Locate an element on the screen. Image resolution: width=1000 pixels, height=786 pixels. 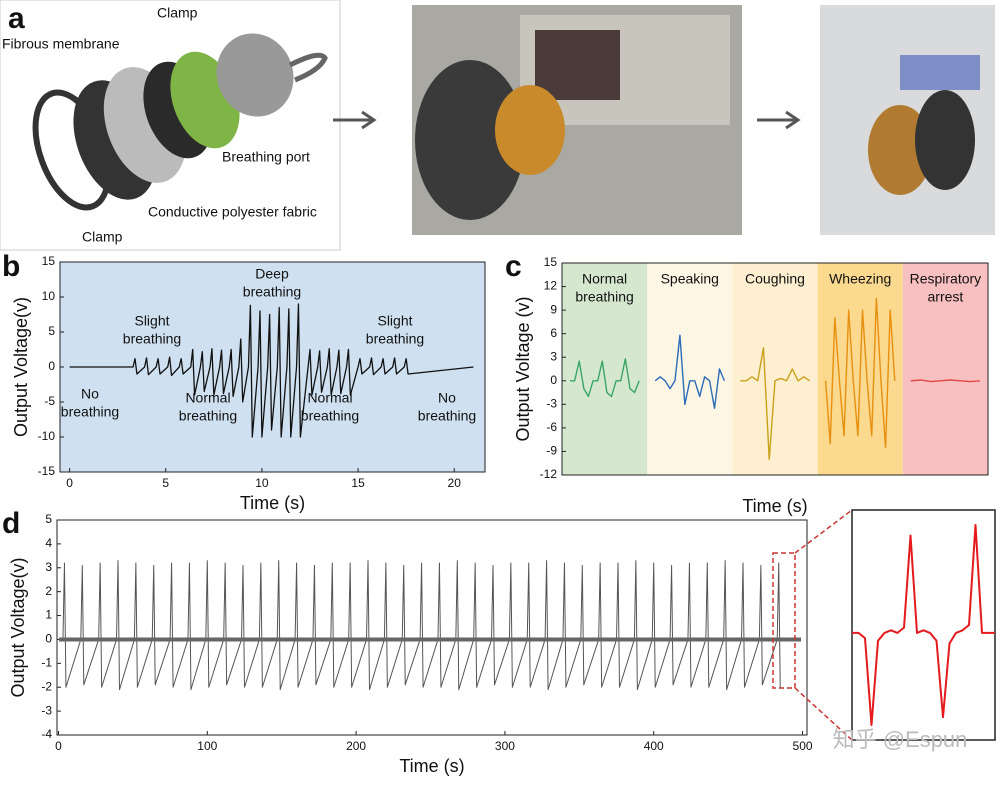
y-tick-label: -4 is located at coordinates (46, 734).